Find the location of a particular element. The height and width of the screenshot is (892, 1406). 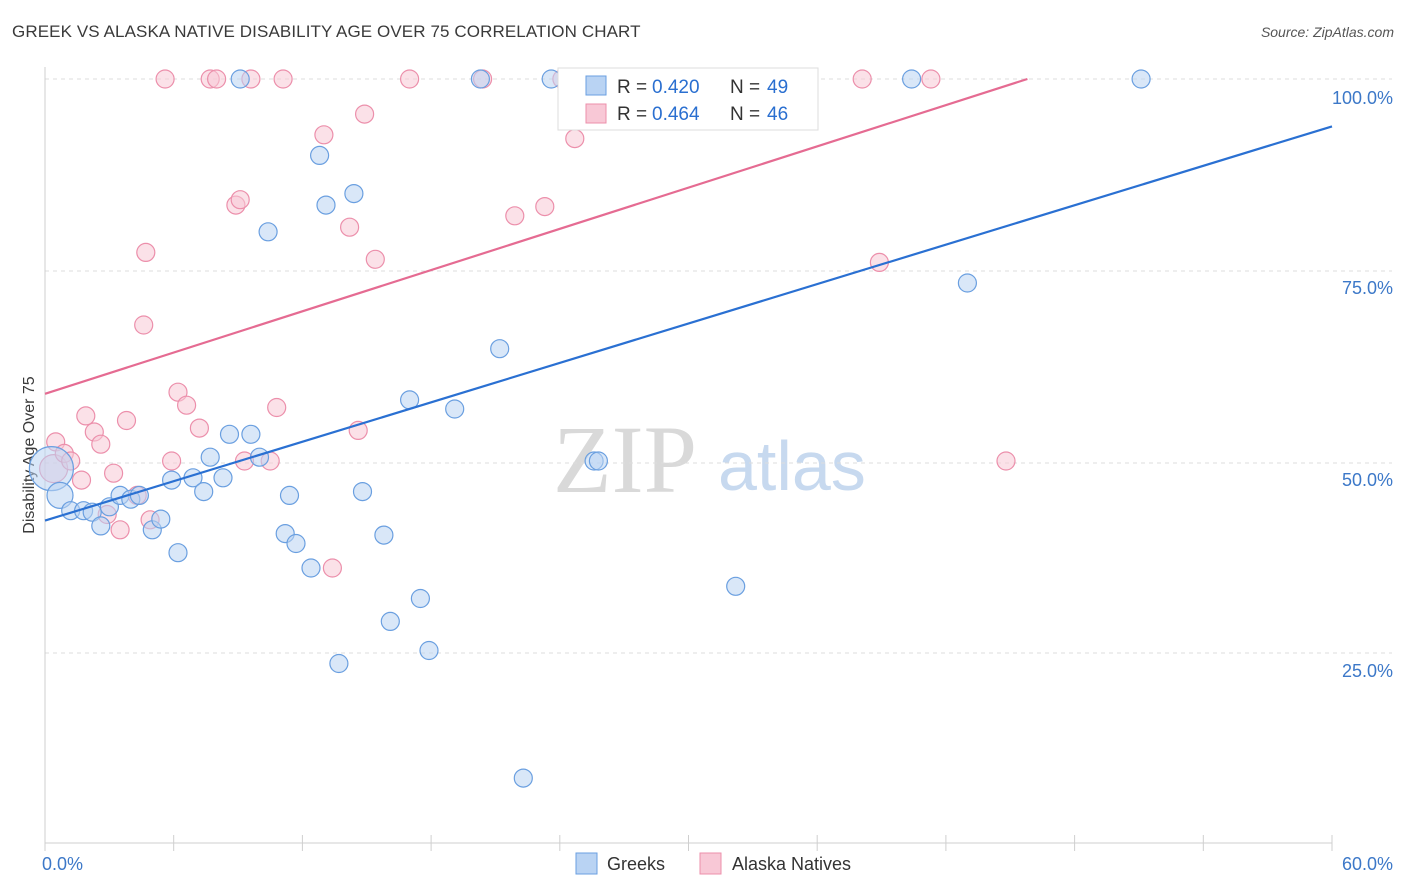

legend-n-label-greeks: N = is located at coordinates (745, 87).